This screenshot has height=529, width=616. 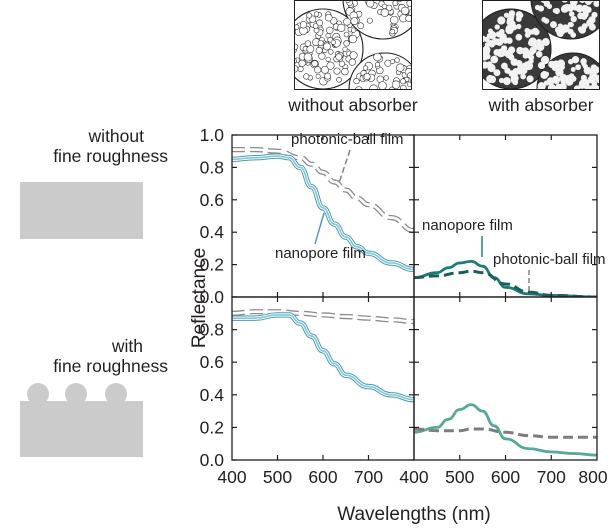 What do you see at coordinates (541, 105) in the screenshot?
I see `thumbnail-caption-with-absorber: with absorber` at bounding box center [541, 105].